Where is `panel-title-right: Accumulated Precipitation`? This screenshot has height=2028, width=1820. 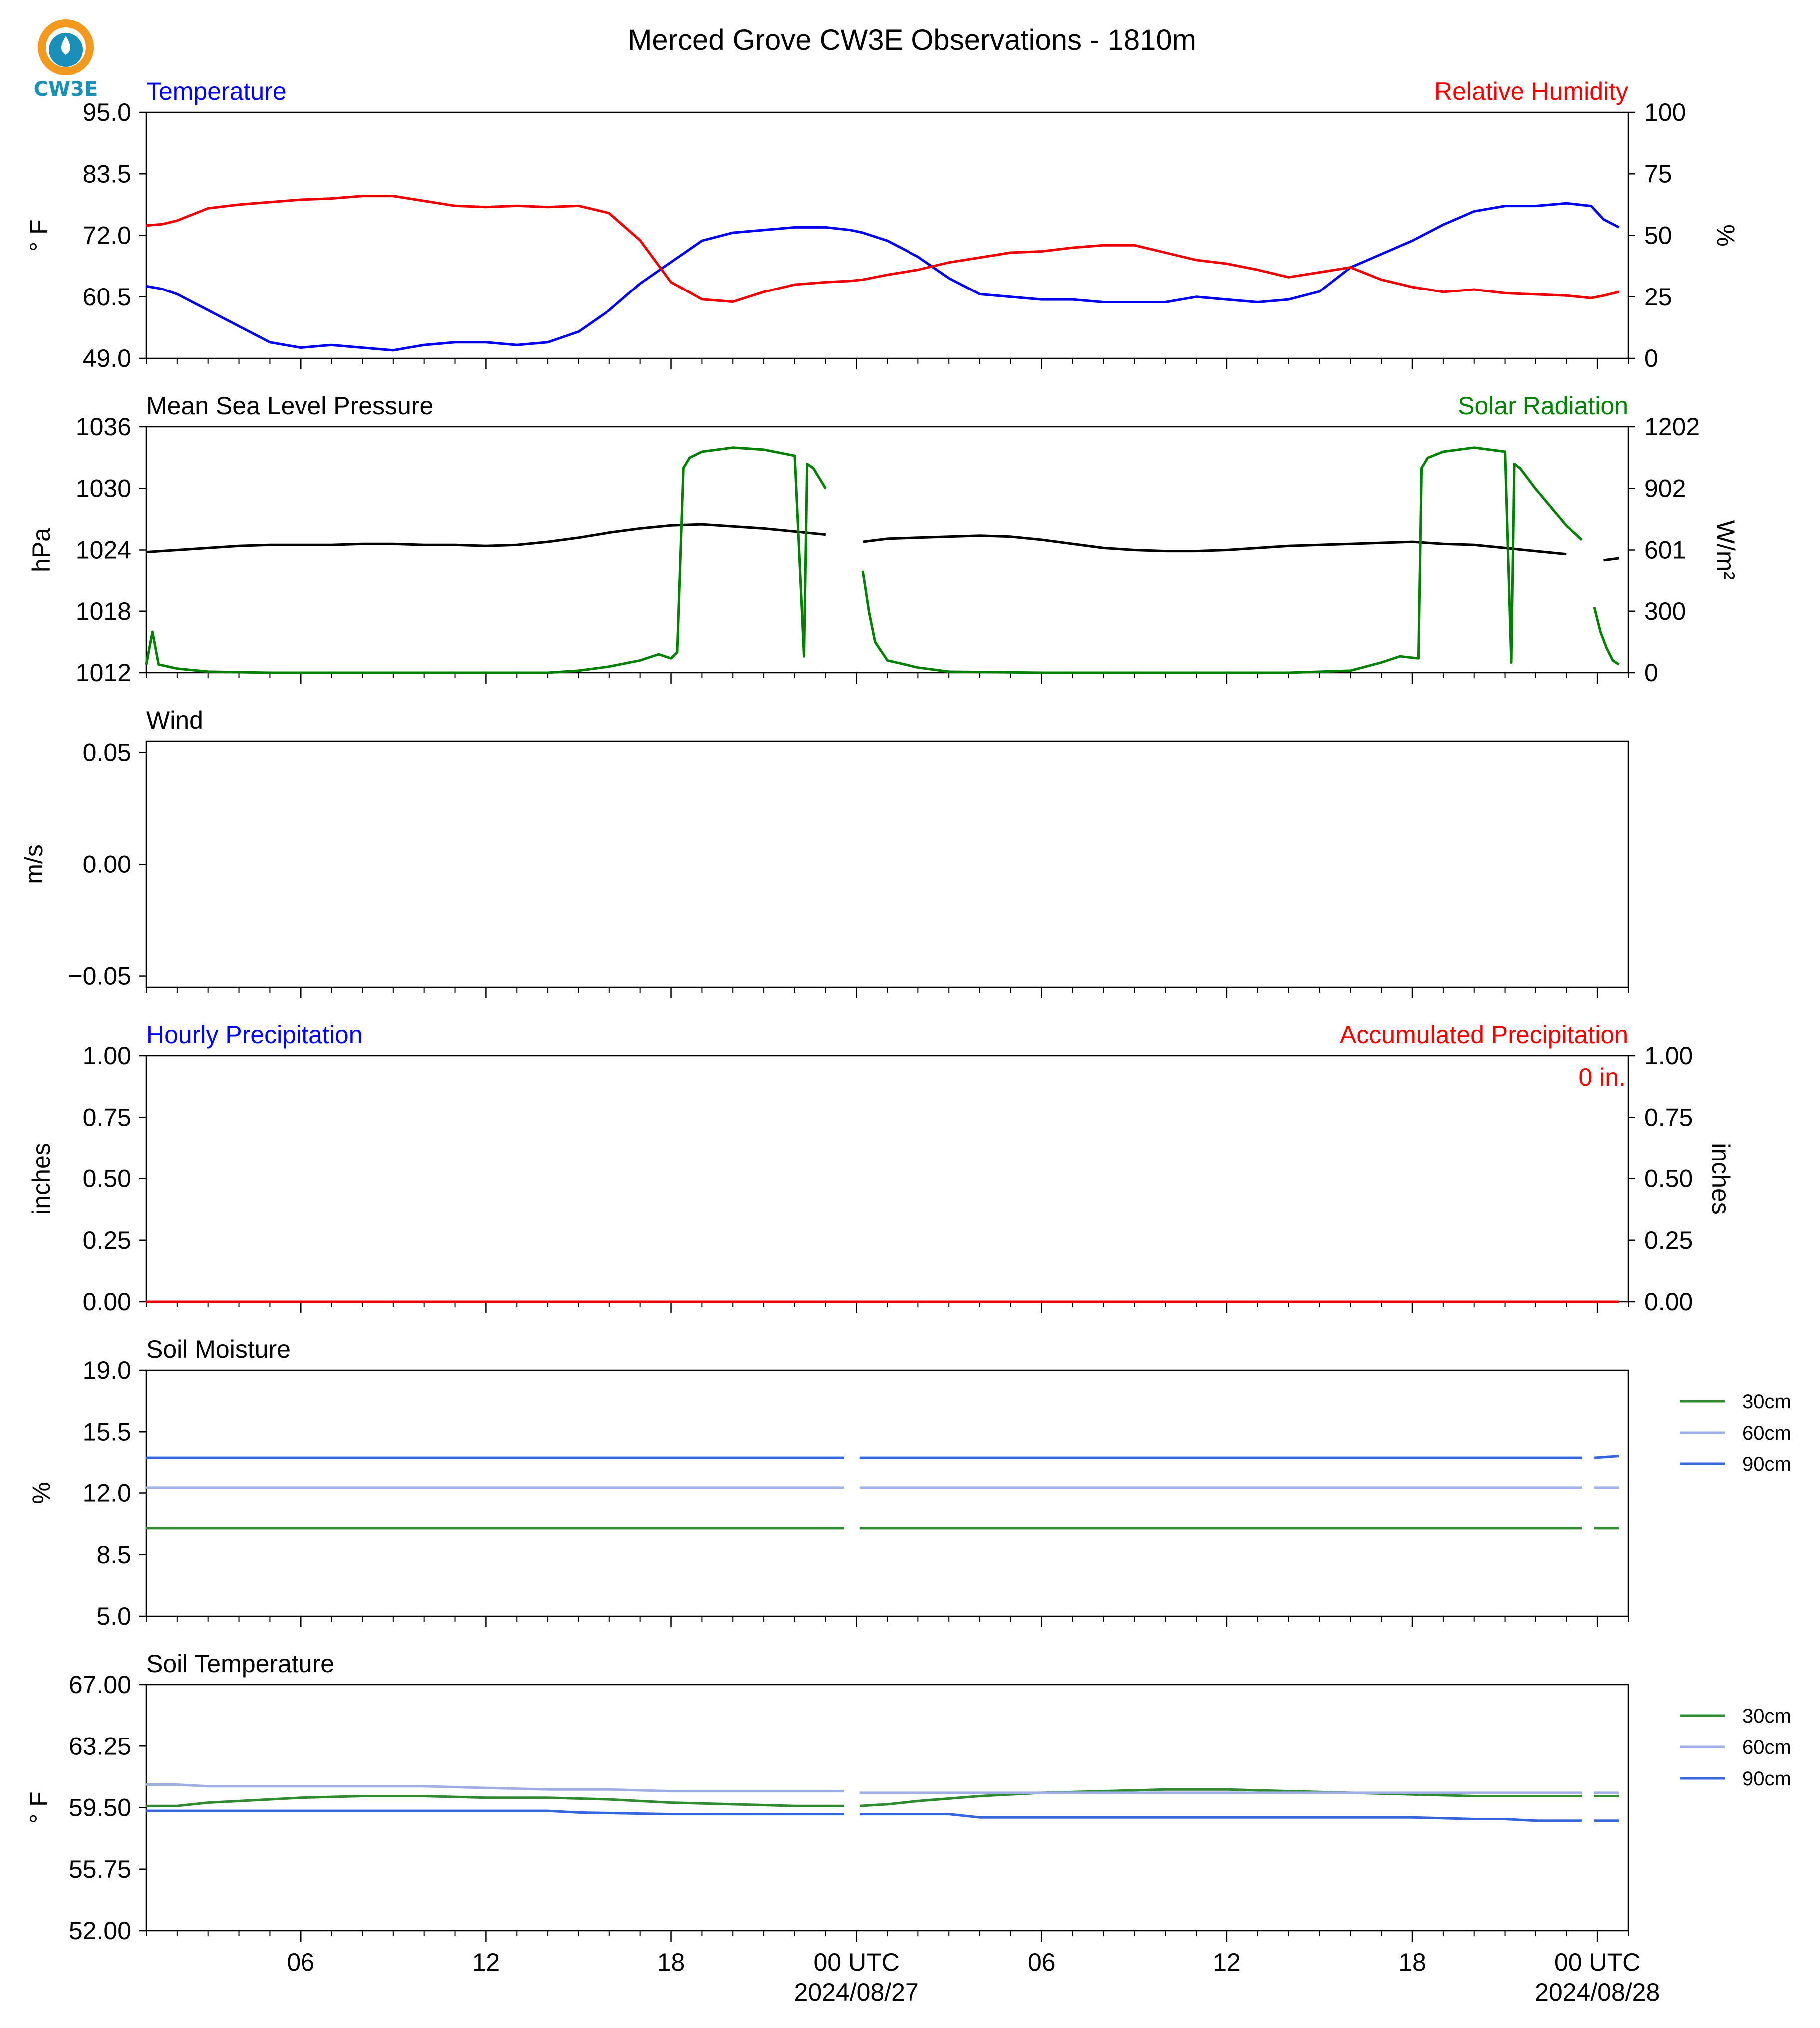
panel-title-right: Accumulated Precipitation is located at coordinates (1484, 1035).